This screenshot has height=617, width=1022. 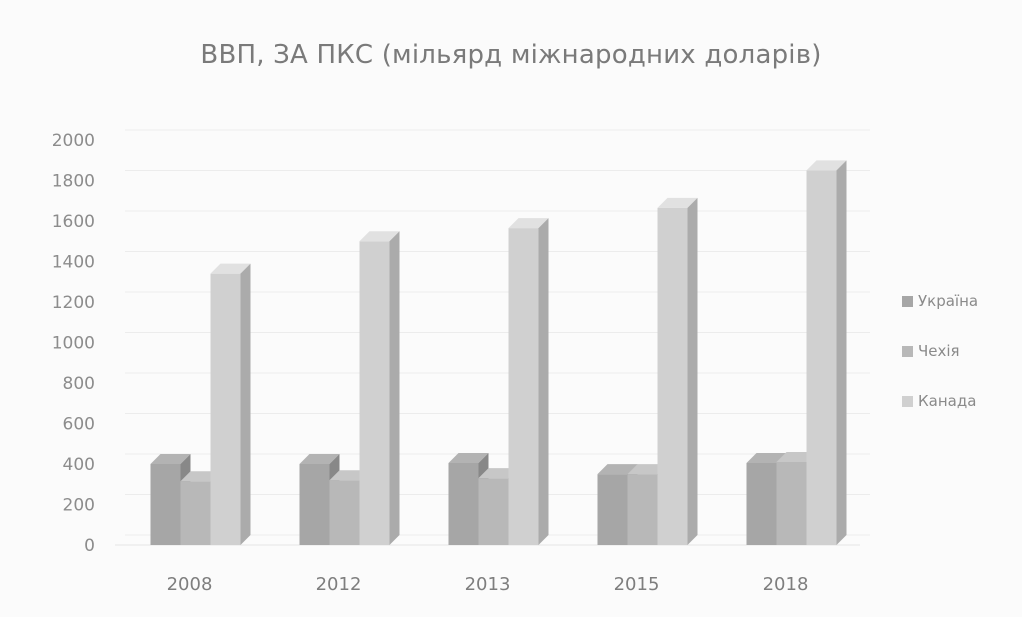 I want to click on legend-swatch-canada, so click(x=907, y=401).